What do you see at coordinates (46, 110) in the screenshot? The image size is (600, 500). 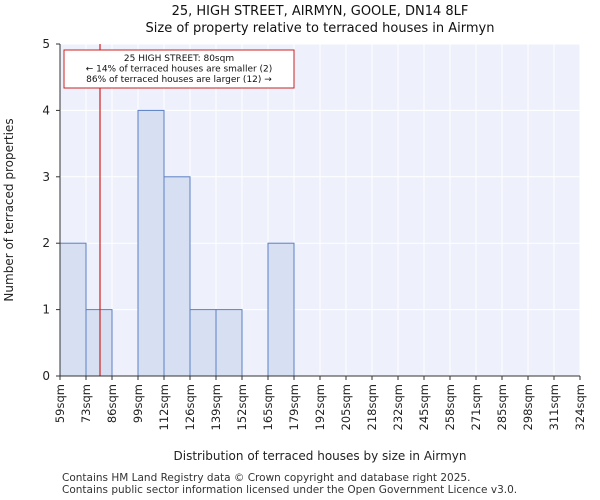 I see `y-tick-label: 4` at bounding box center [46, 110].